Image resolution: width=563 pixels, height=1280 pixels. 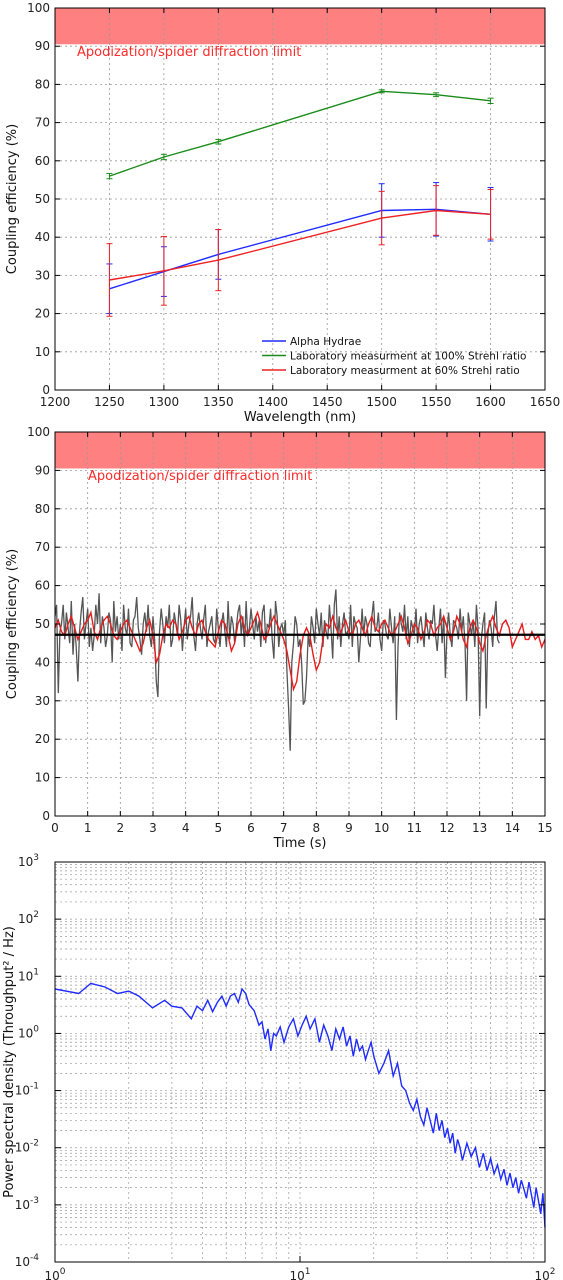 What do you see at coordinates (544, 828) in the screenshot?
I see `x-tick-label: 15` at bounding box center [544, 828].